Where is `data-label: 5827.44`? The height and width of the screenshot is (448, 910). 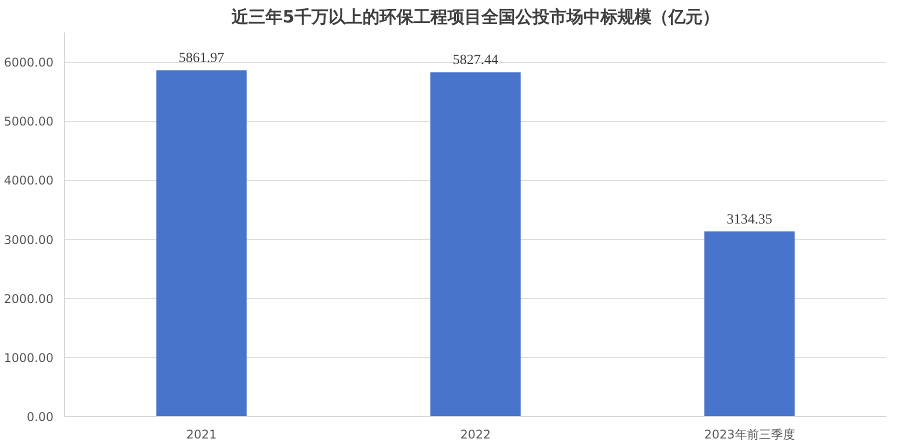 data-label: 5827.44 is located at coordinates (475, 60).